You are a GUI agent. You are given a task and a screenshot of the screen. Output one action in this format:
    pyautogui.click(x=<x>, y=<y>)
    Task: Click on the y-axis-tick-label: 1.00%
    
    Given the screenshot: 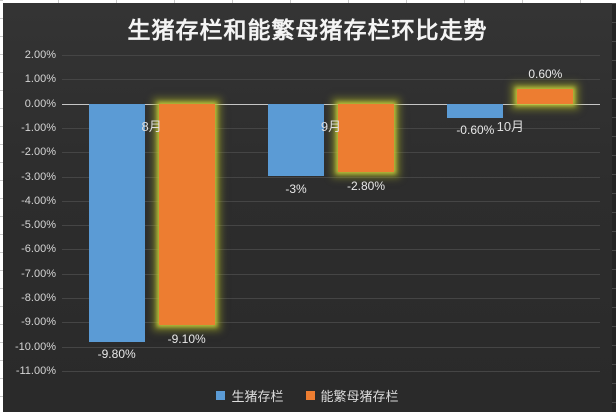 What is the action you would take?
    pyautogui.click(x=40, y=79)
    